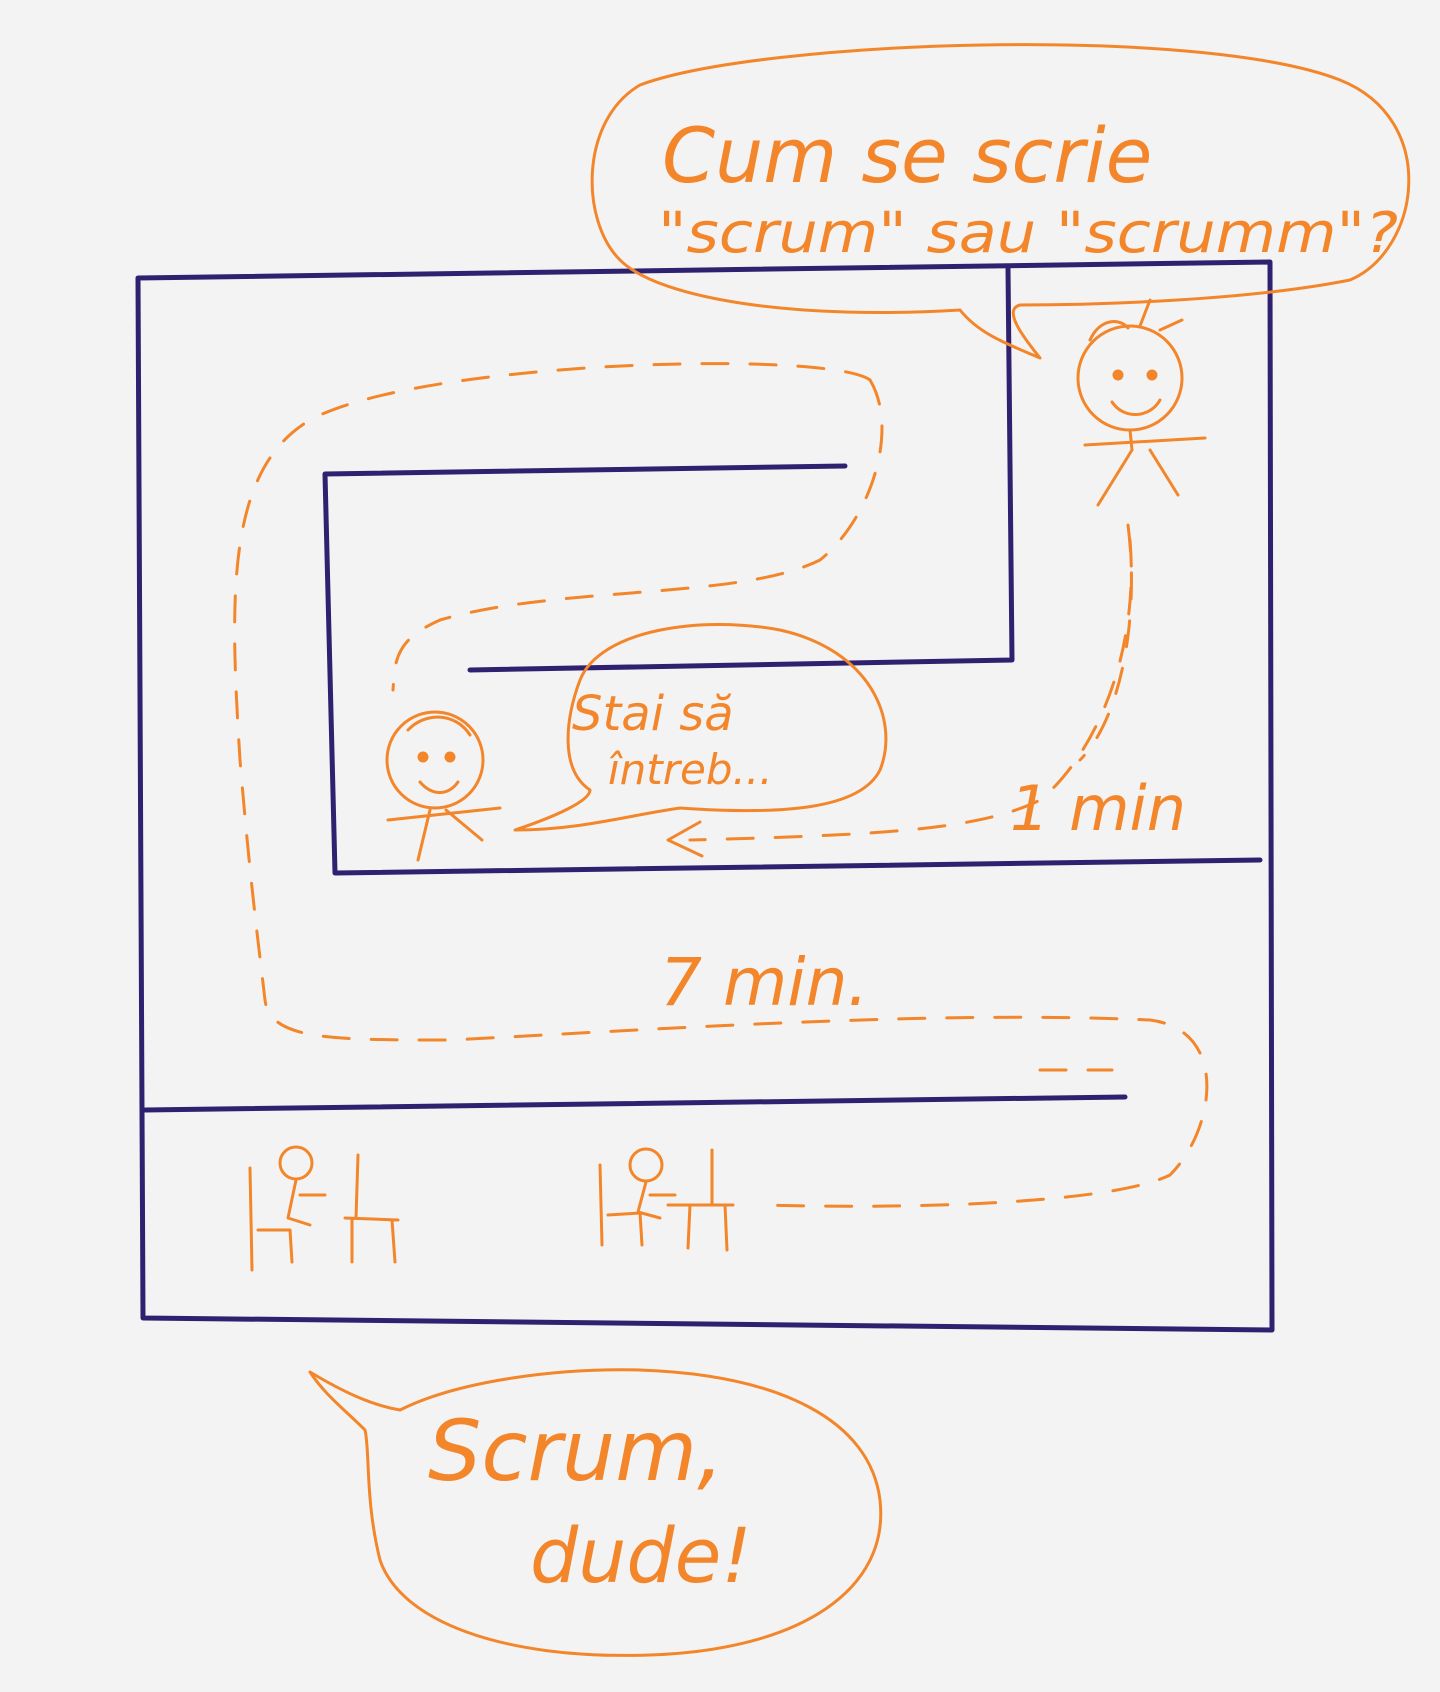 The image size is (1440, 1692). Describe the element at coordinates (641, 1555) in the screenshot. I see `bubble-bottom-line2: dude!` at that location.